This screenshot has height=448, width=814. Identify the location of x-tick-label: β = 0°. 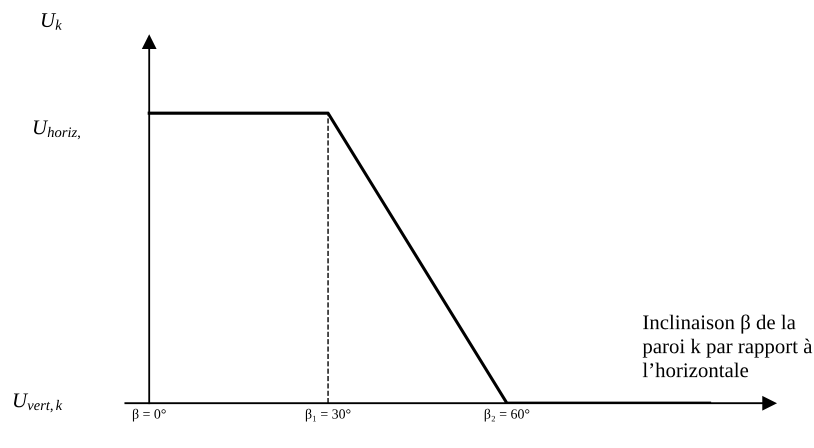
(149, 415).